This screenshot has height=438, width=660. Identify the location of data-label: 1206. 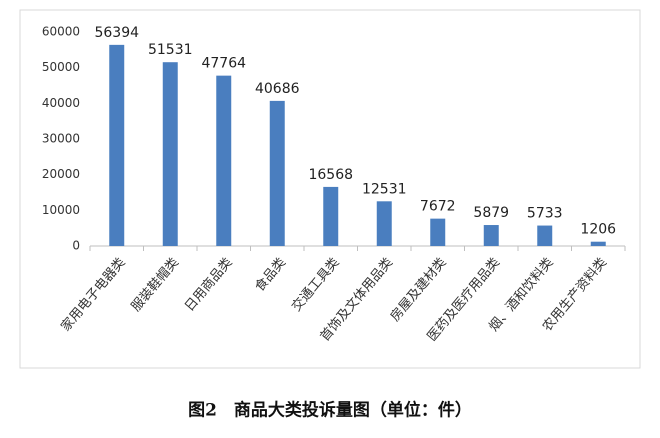
(598, 230).